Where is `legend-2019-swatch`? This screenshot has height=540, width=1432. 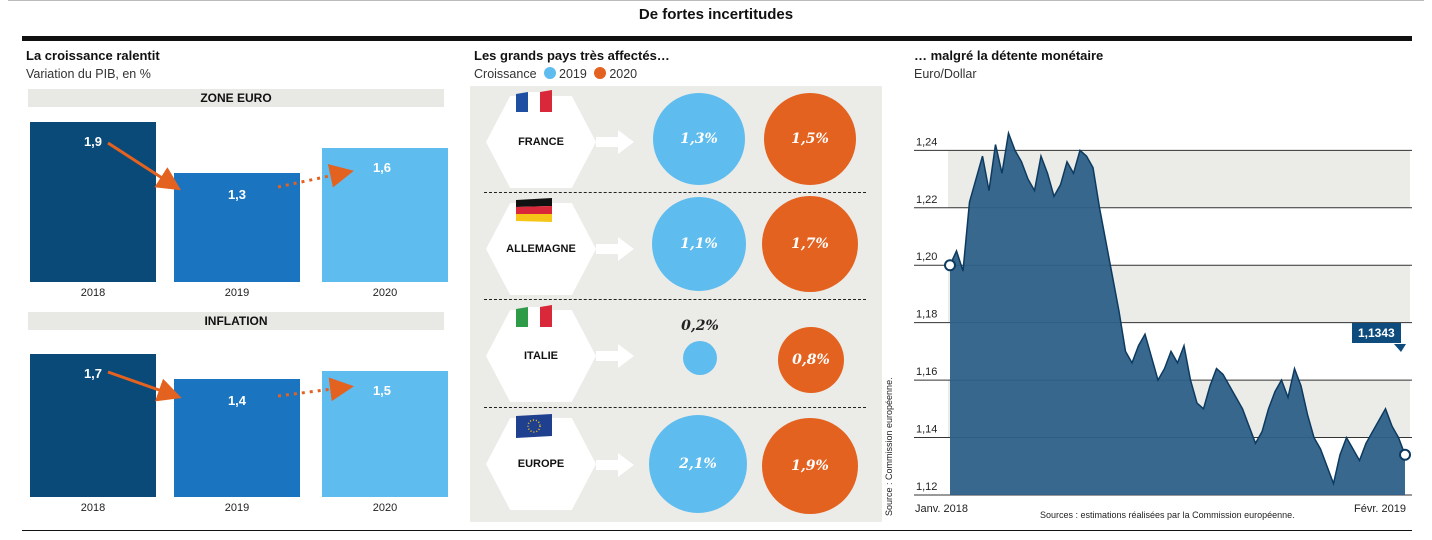
legend-2019-swatch is located at coordinates (550, 73).